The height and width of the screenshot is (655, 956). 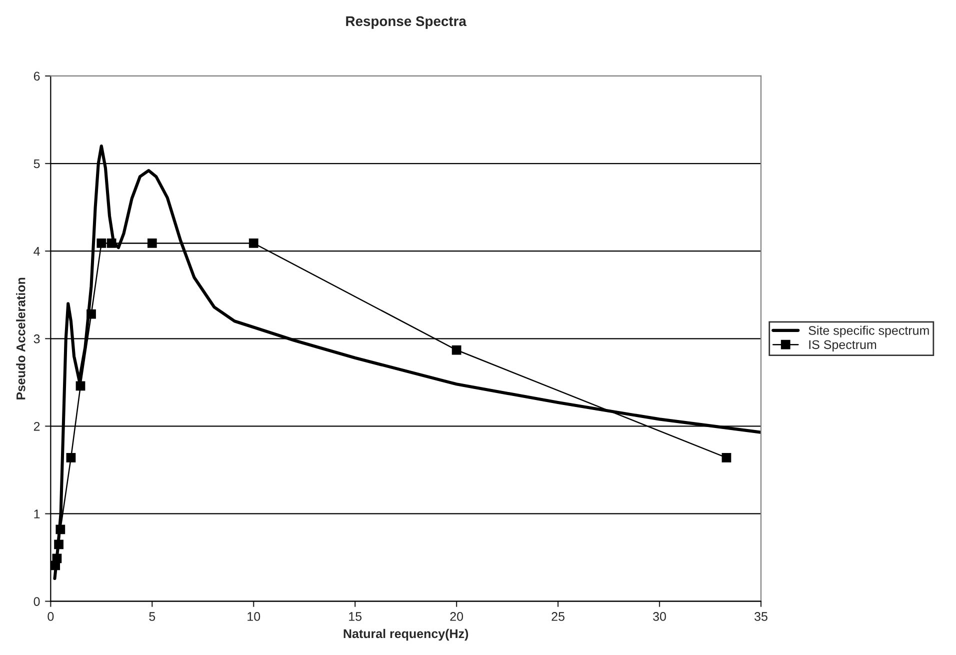 What do you see at coordinates (457, 616) in the screenshot?
I see `x-tick-label: 20` at bounding box center [457, 616].